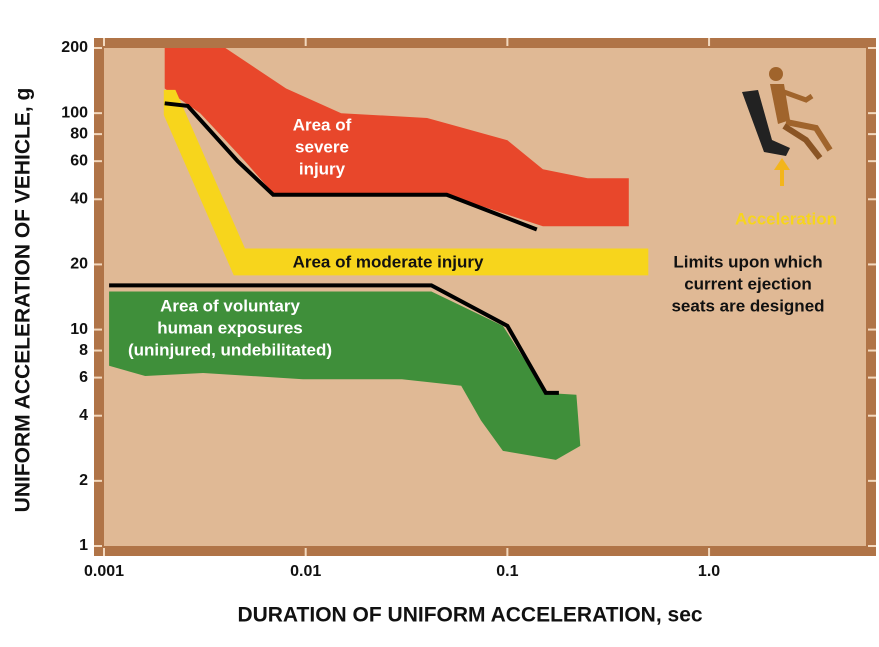 The width and height of the screenshot is (879, 647). What do you see at coordinates (230, 327) in the screenshot?
I see `region-label: human exposures` at bounding box center [230, 327].